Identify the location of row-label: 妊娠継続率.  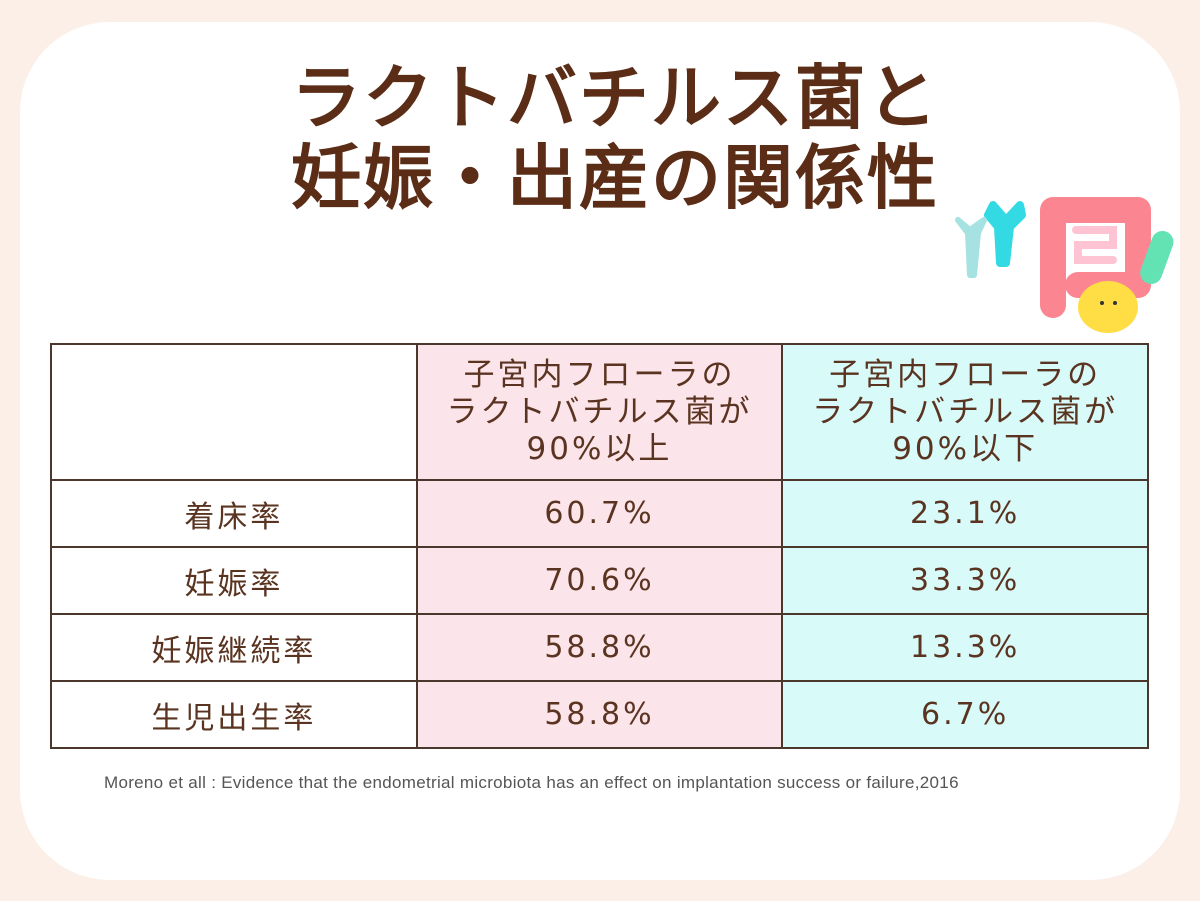
(234, 647).